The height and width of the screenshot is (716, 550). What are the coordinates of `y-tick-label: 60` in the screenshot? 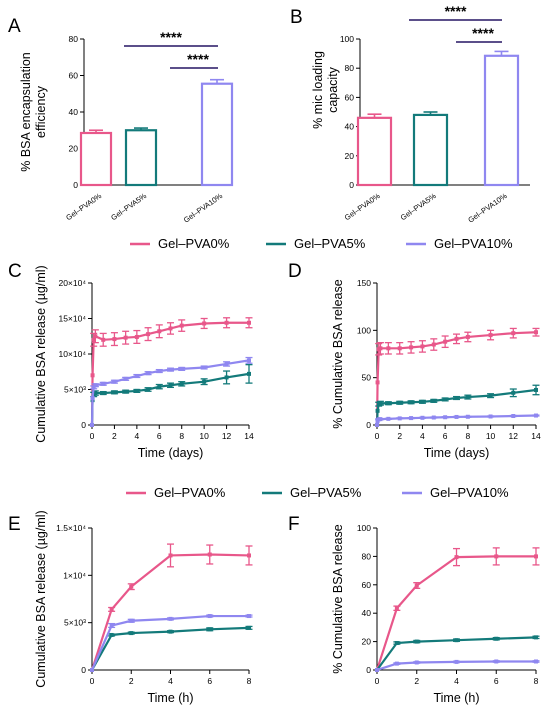 It's located at (74, 76).